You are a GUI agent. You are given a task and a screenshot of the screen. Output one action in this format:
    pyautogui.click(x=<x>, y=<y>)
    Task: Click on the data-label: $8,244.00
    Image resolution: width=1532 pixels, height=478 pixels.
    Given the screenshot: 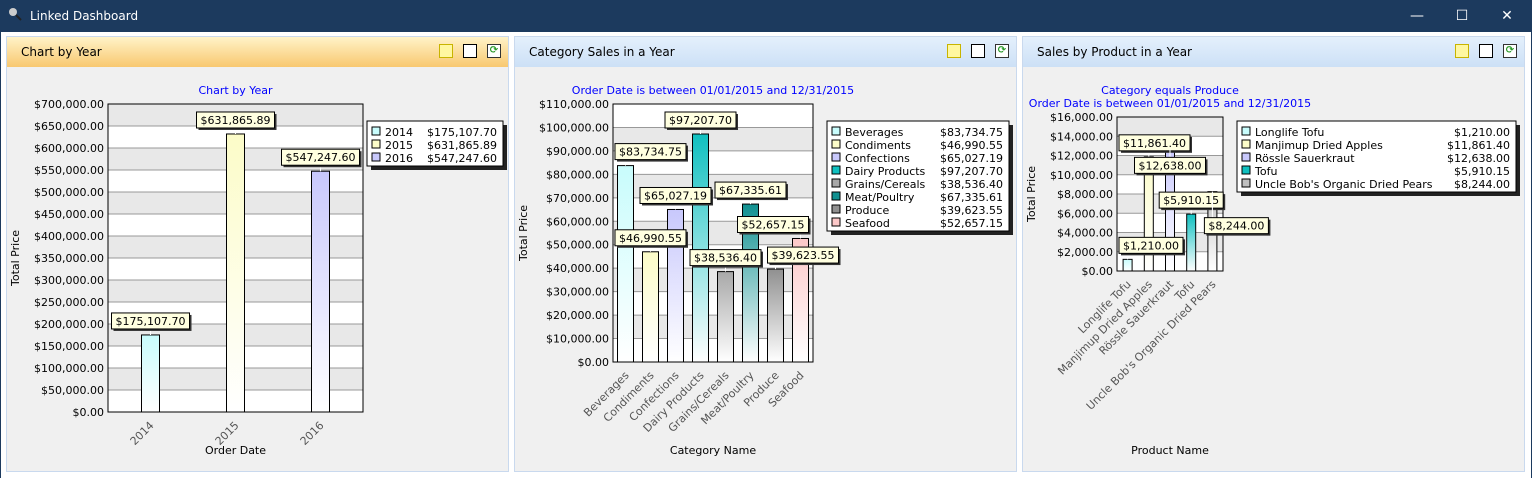 What is the action you would take?
    pyautogui.click(x=1236, y=226)
    